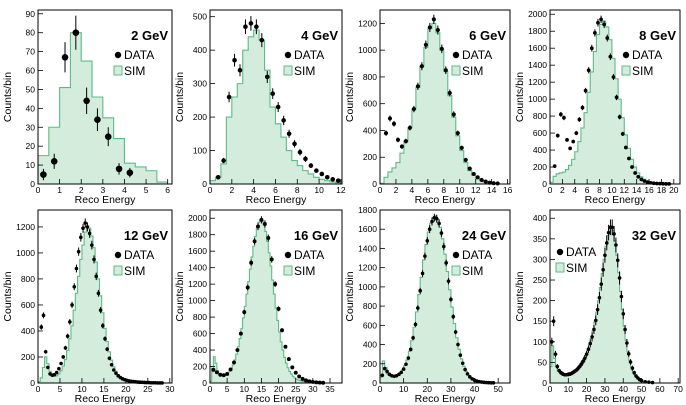 Image resolution: width=686 pixels, height=405 pixels. I want to click on x-tick-label: 3, so click(102, 190).